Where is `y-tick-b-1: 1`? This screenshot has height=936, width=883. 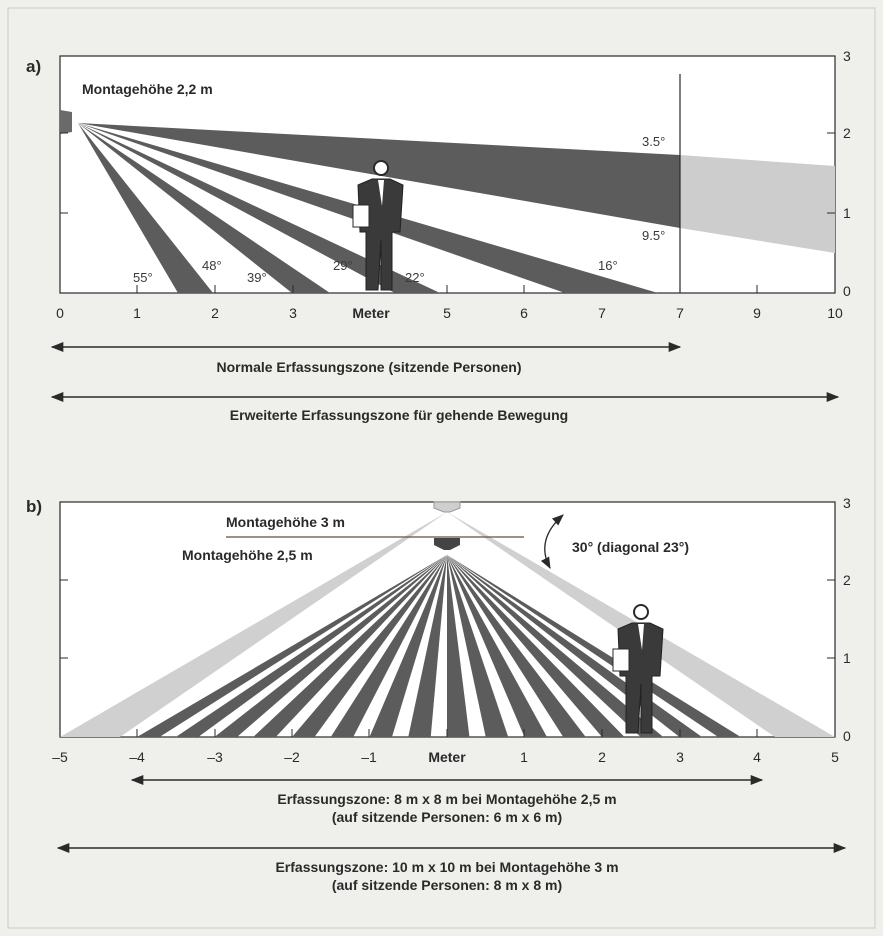 y-tick-b-1: 1 is located at coordinates (847, 658).